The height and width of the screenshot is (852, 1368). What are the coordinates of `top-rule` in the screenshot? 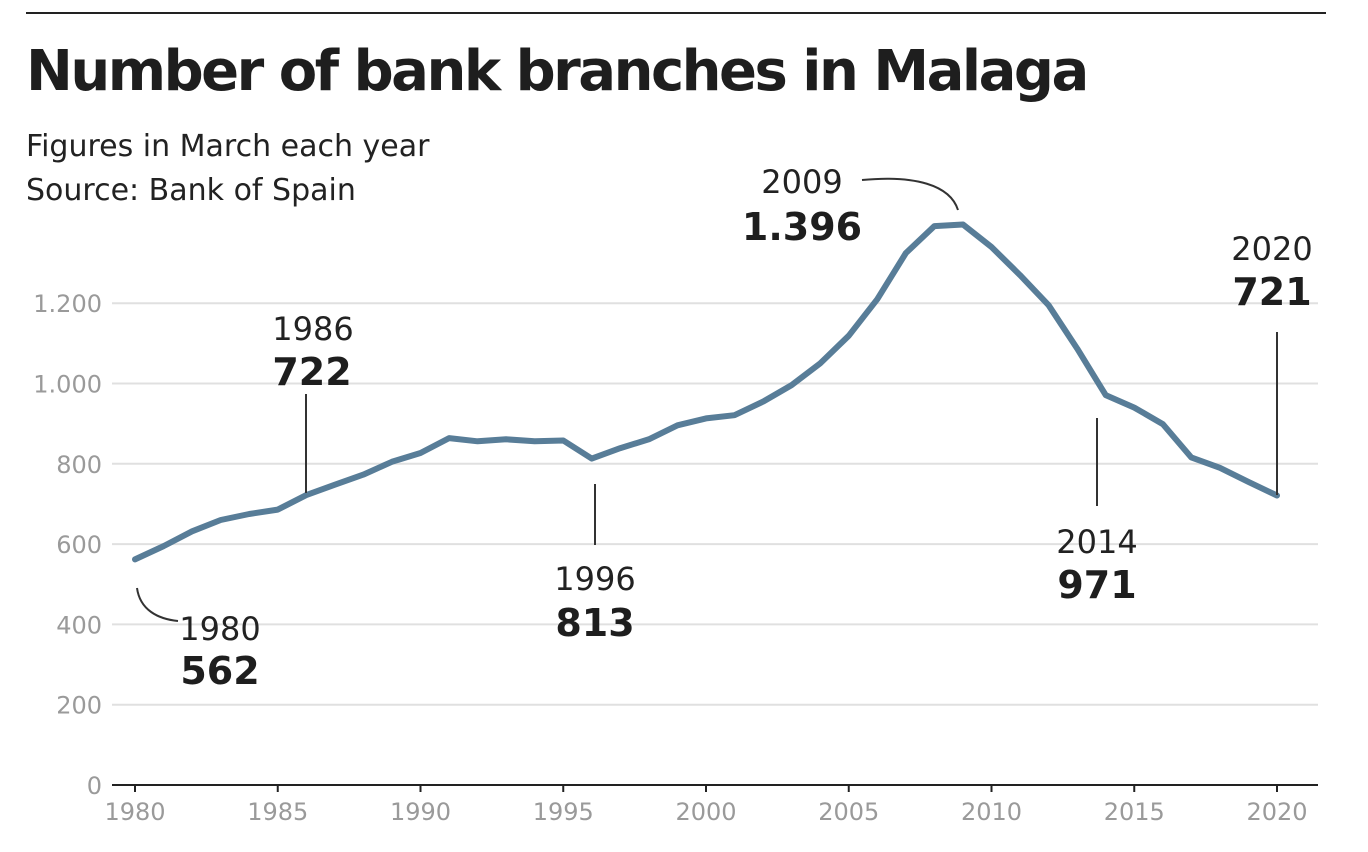 It's located at (676, 13).